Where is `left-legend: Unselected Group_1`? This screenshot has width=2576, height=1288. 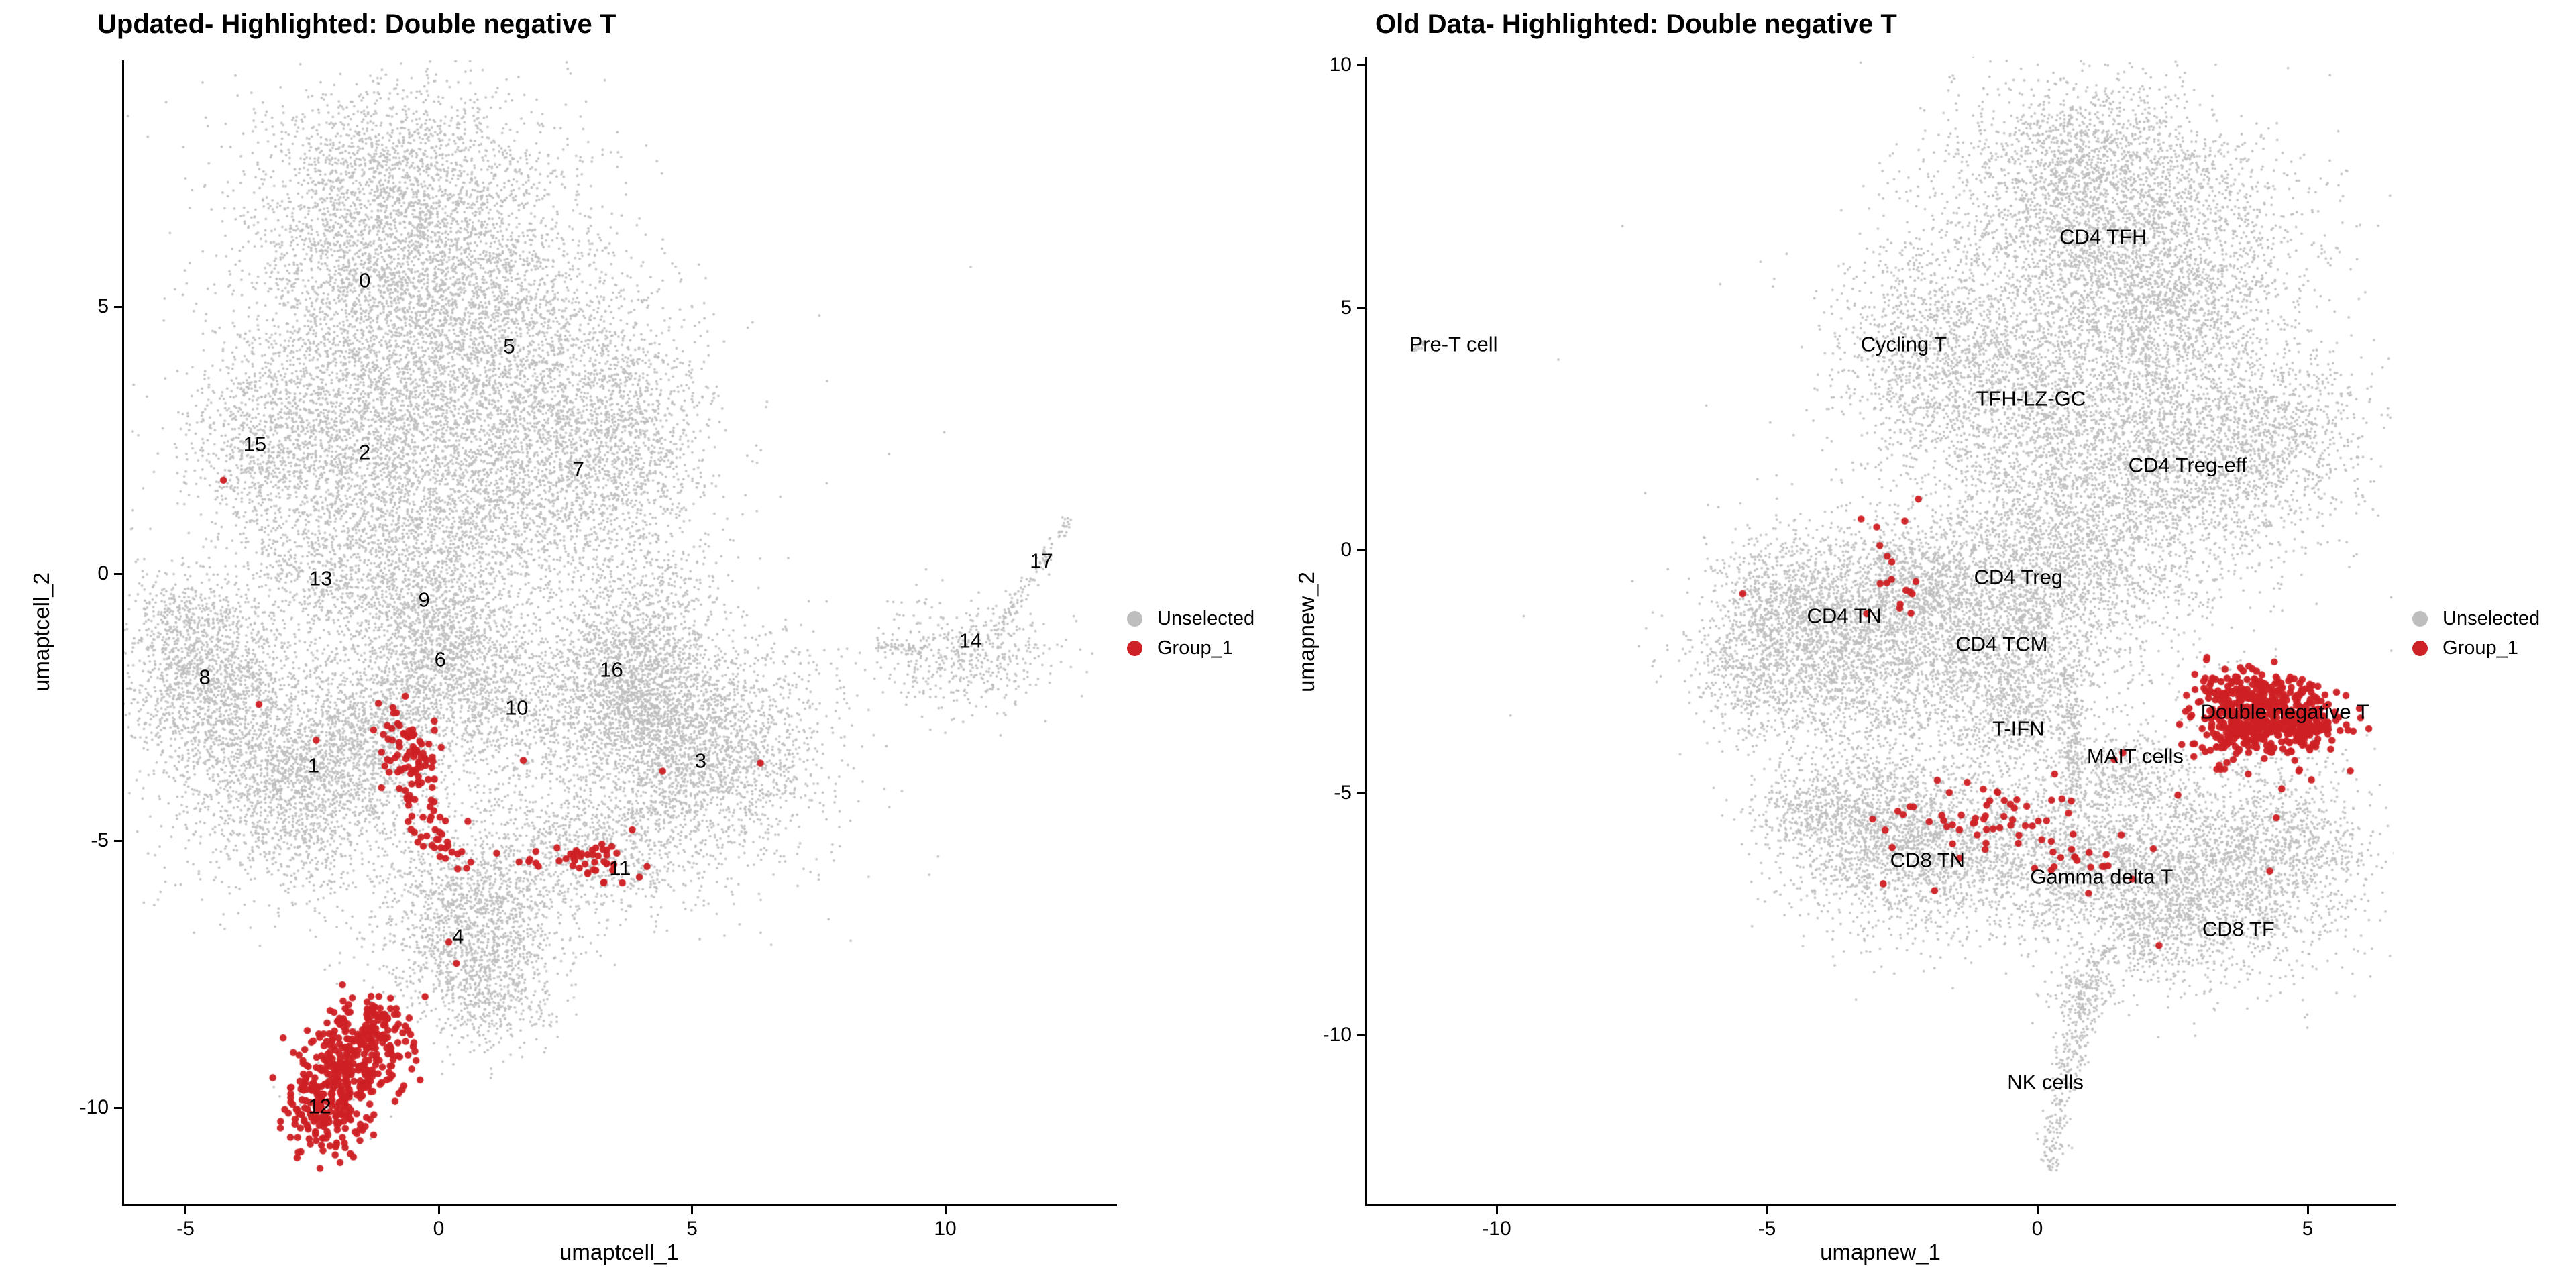 left-legend: Unselected Group_1 is located at coordinates (1190, 633).